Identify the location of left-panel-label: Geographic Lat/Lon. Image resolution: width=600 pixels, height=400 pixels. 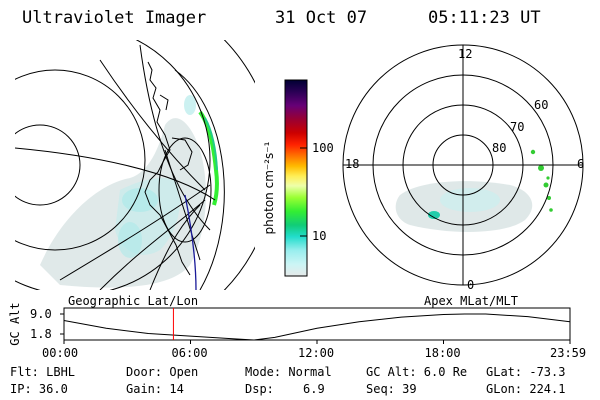
(133, 301).